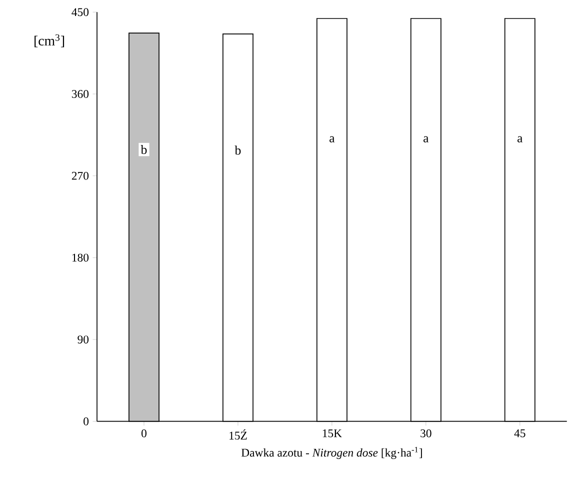 This screenshot has width=579, height=482. I want to click on y-tick-label: 180, so click(80, 258).